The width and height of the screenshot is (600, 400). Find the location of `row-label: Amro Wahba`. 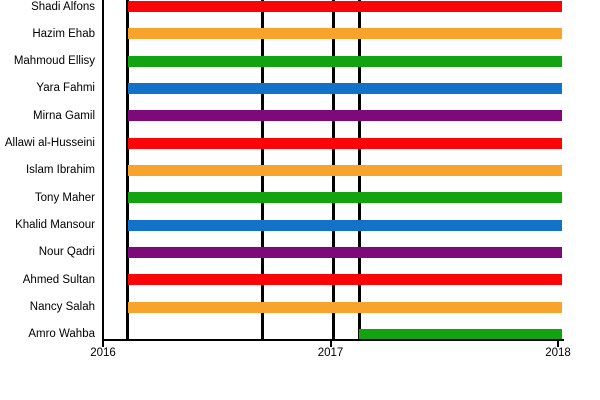

row-label: Amro Wahba is located at coordinates (61, 334).